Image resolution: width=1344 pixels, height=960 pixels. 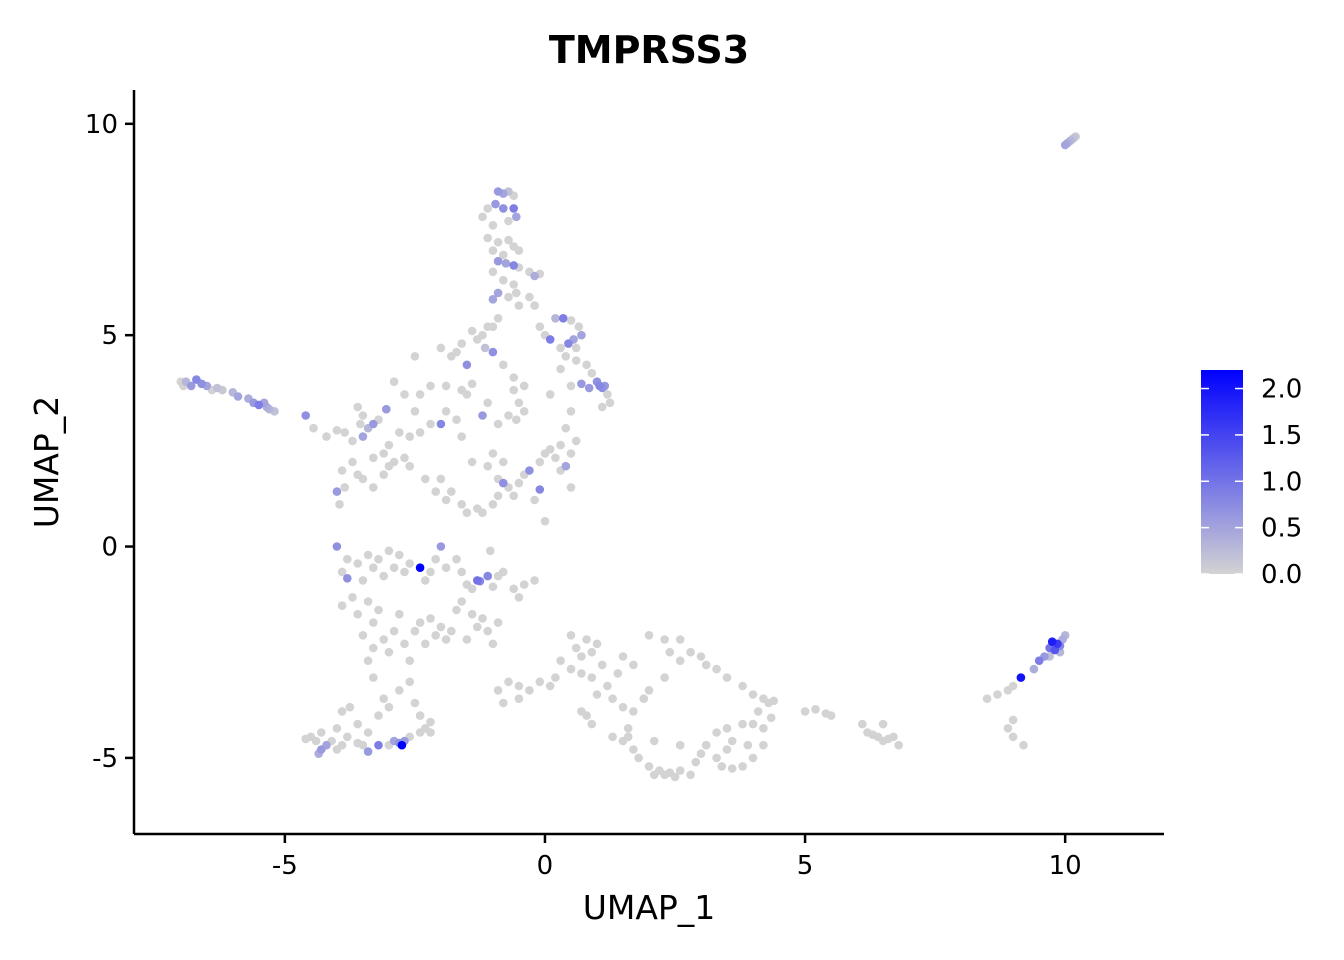 I want to click on colorbar-ticks: 0.0 0.5 1.0 1.5 2.0, so click(x=1251, y=482).